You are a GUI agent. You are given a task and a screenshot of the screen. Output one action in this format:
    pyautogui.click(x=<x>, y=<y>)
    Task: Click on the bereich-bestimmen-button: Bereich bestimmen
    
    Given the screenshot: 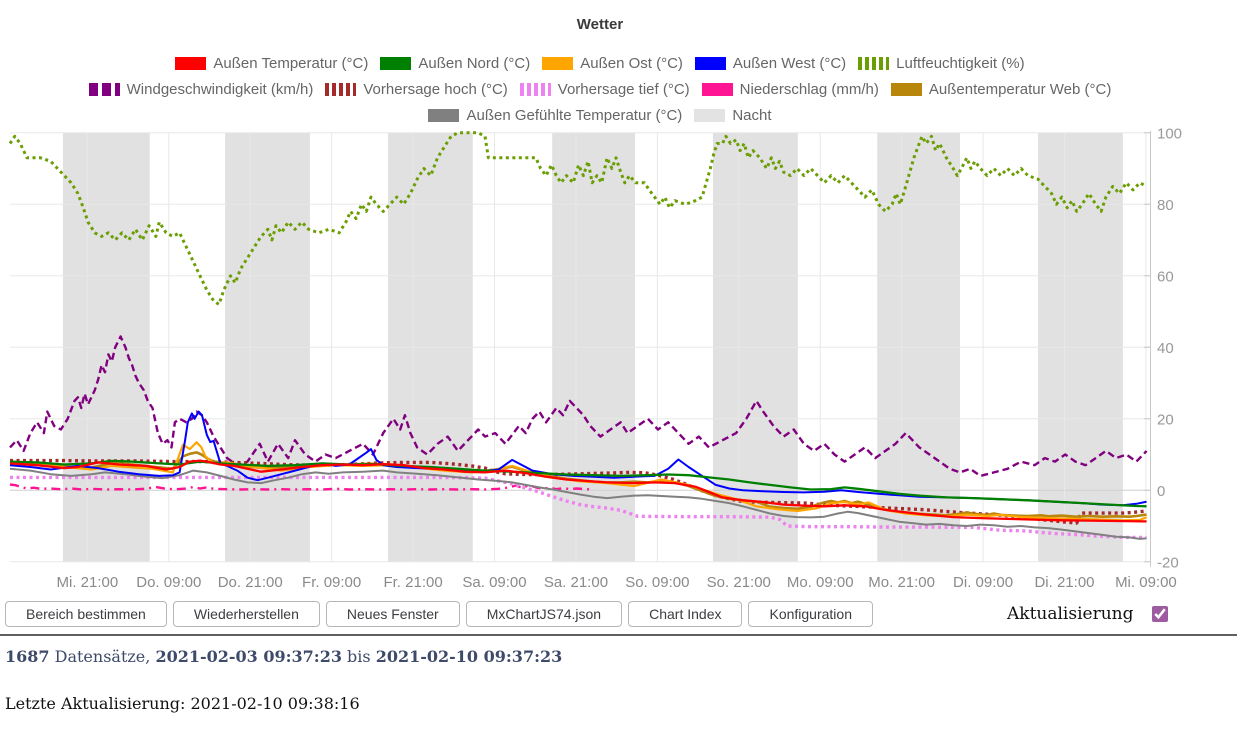 What is the action you would take?
    pyautogui.click(x=86, y=614)
    